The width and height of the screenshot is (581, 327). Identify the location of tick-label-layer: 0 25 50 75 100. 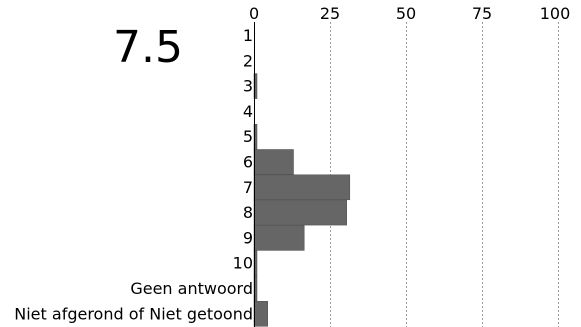
(409, 13).